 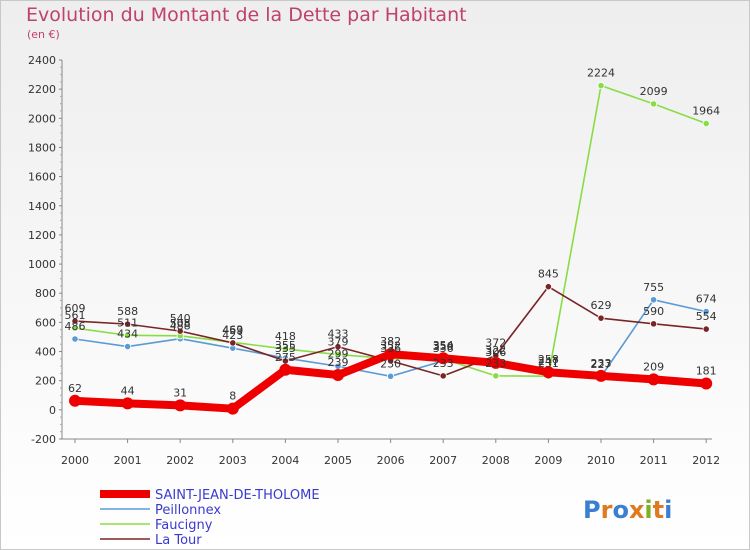 I want to click on proxiti-logo-text: Proxiti, so click(x=627, y=510).